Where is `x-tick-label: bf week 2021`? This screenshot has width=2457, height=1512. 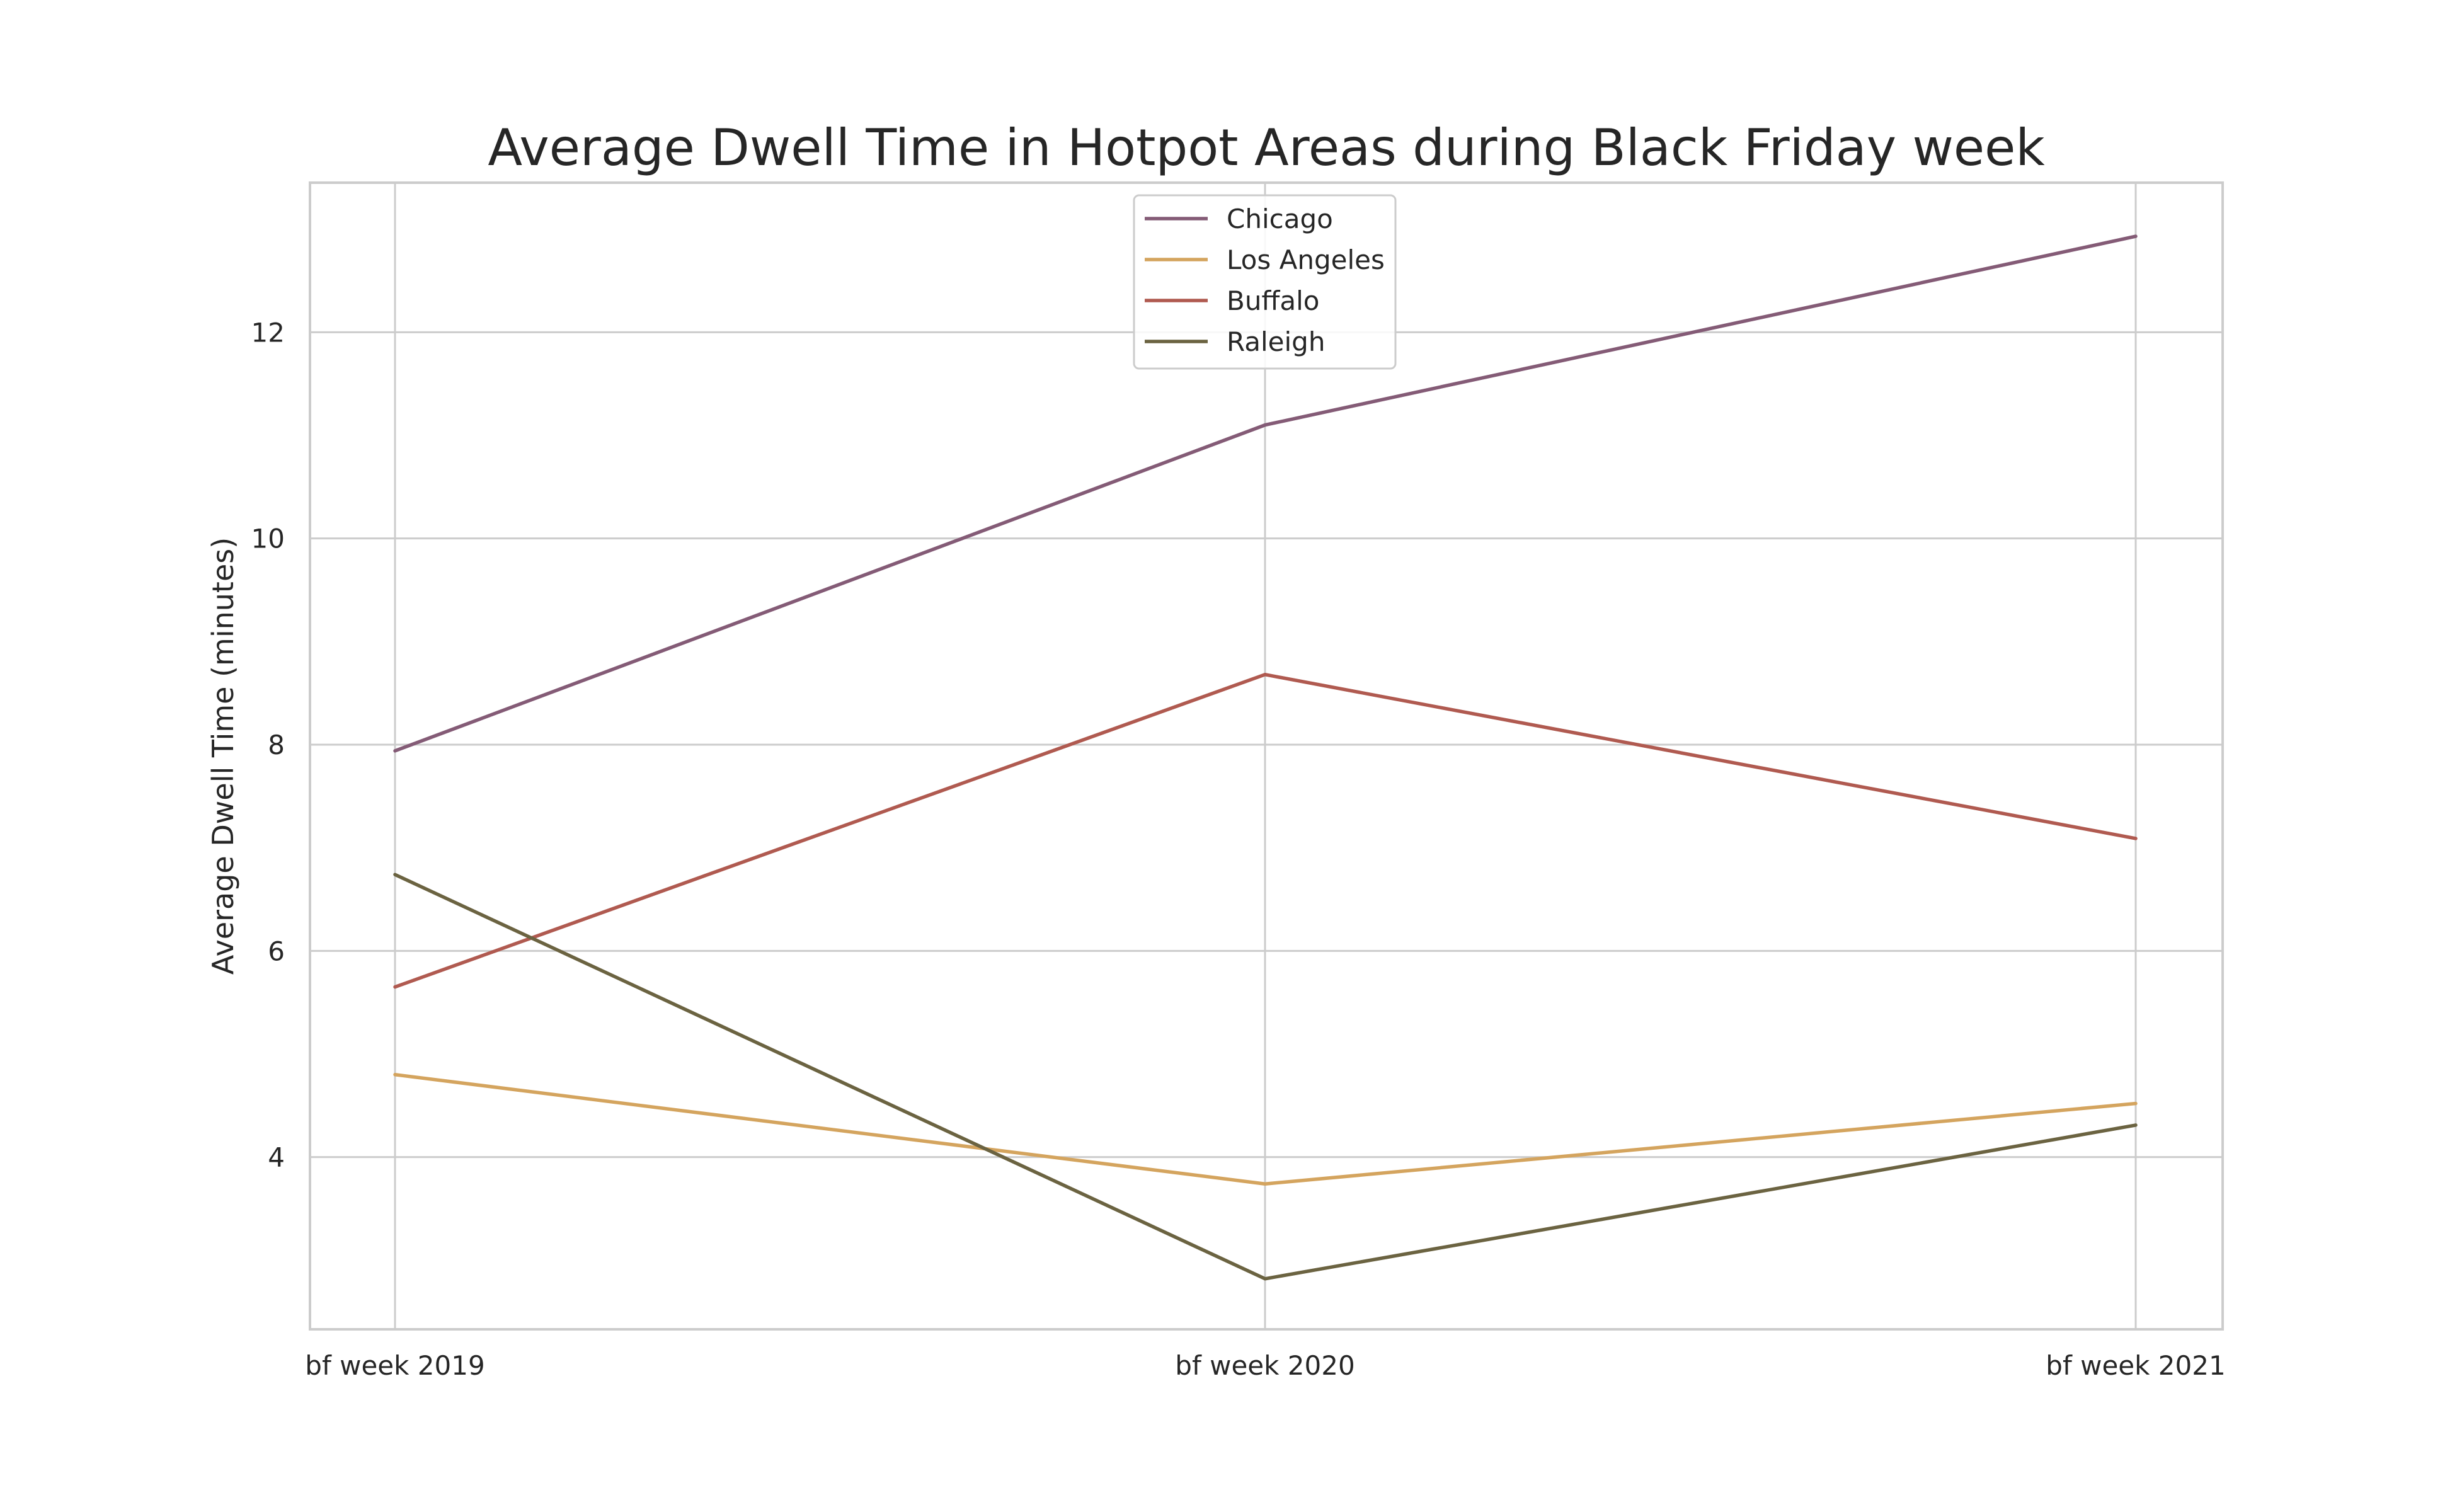 x-tick-label: bf week 2021 is located at coordinates (2135, 1365).